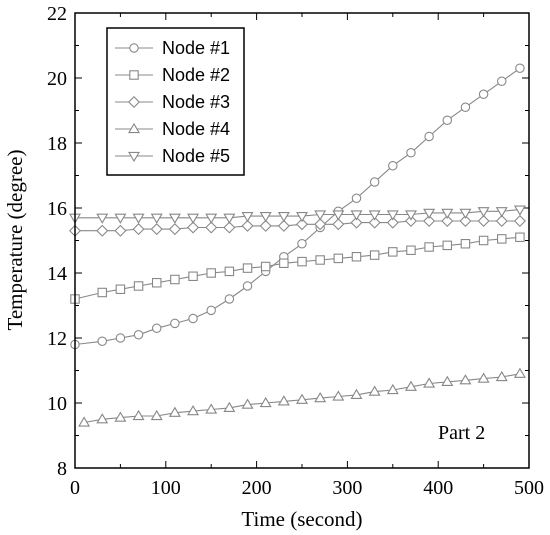 The height and width of the screenshot is (535, 550). Describe the element at coordinates (62, 469) in the screenshot. I see `y-tick-label: 8` at that location.